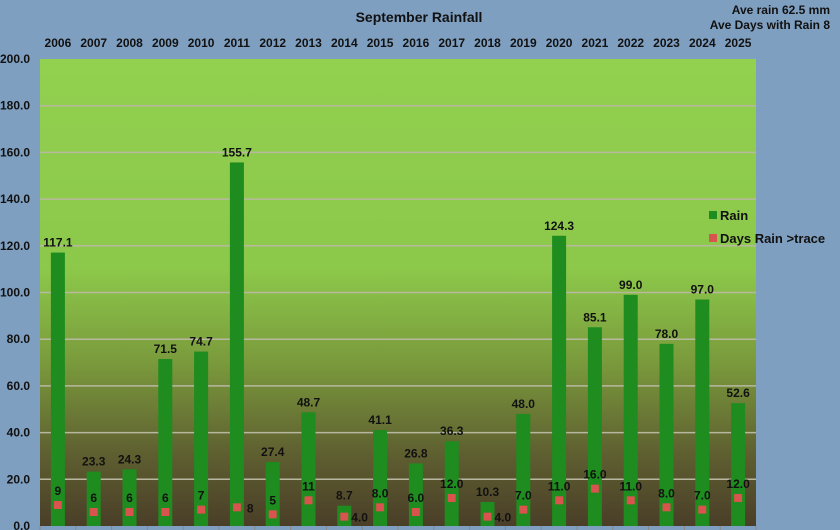  I want to click on rain-value-label: 48.7, so click(309, 402).